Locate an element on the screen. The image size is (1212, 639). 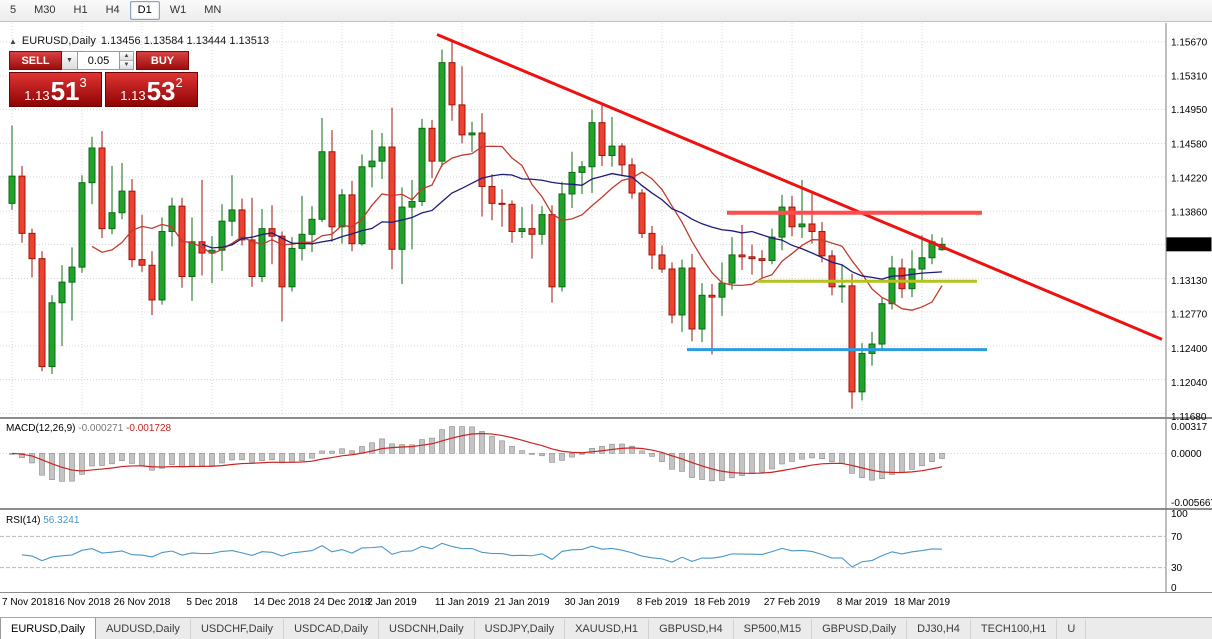
lot-spinner-up-icon: ▲ is located at coordinates (126, 56).